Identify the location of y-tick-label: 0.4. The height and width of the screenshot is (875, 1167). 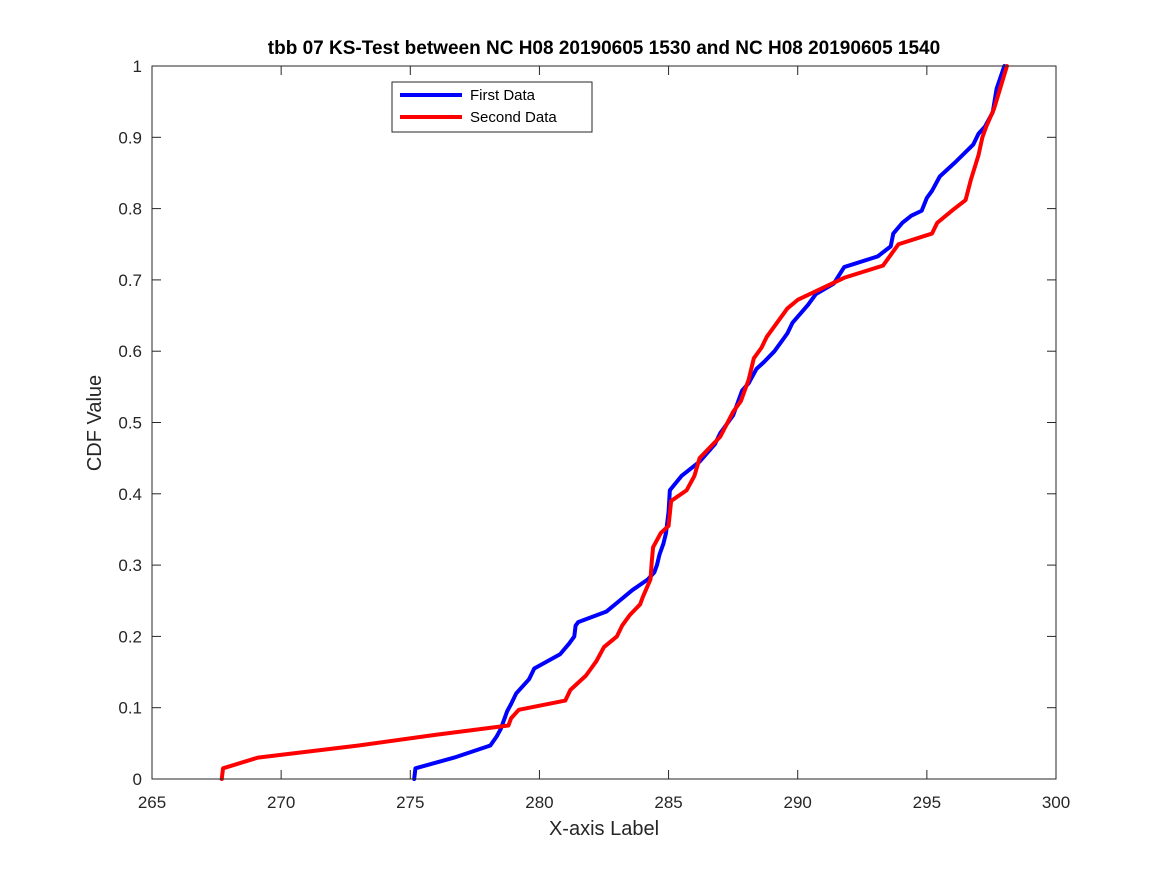
(130, 494).